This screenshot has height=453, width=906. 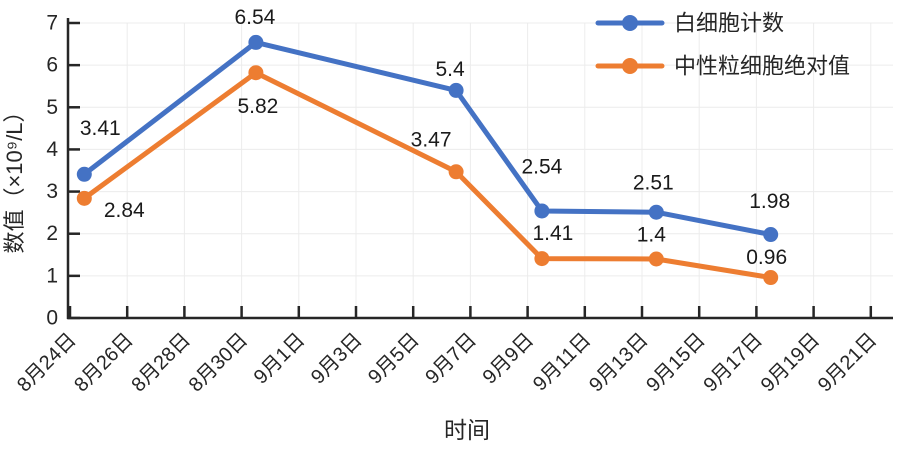 What do you see at coordinates (52, 107) in the screenshot?
I see `y-tick-label: 5` at bounding box center [52, 107].